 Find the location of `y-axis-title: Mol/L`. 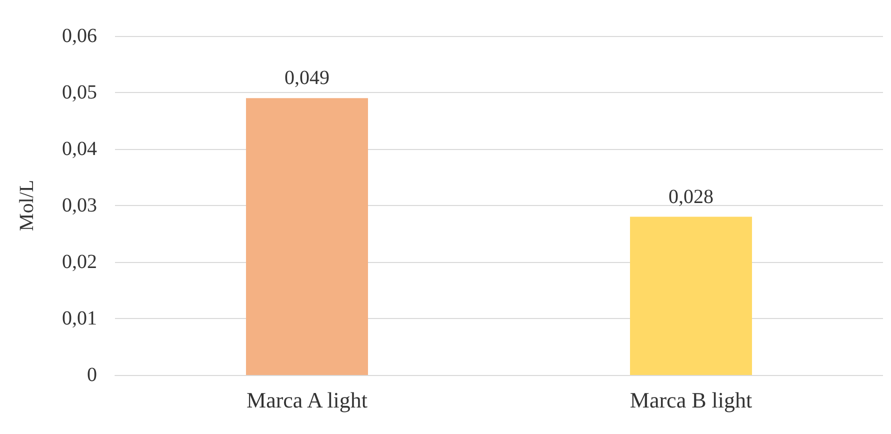

y-axis-title: Mol/L is located at coordinates (27, 206).